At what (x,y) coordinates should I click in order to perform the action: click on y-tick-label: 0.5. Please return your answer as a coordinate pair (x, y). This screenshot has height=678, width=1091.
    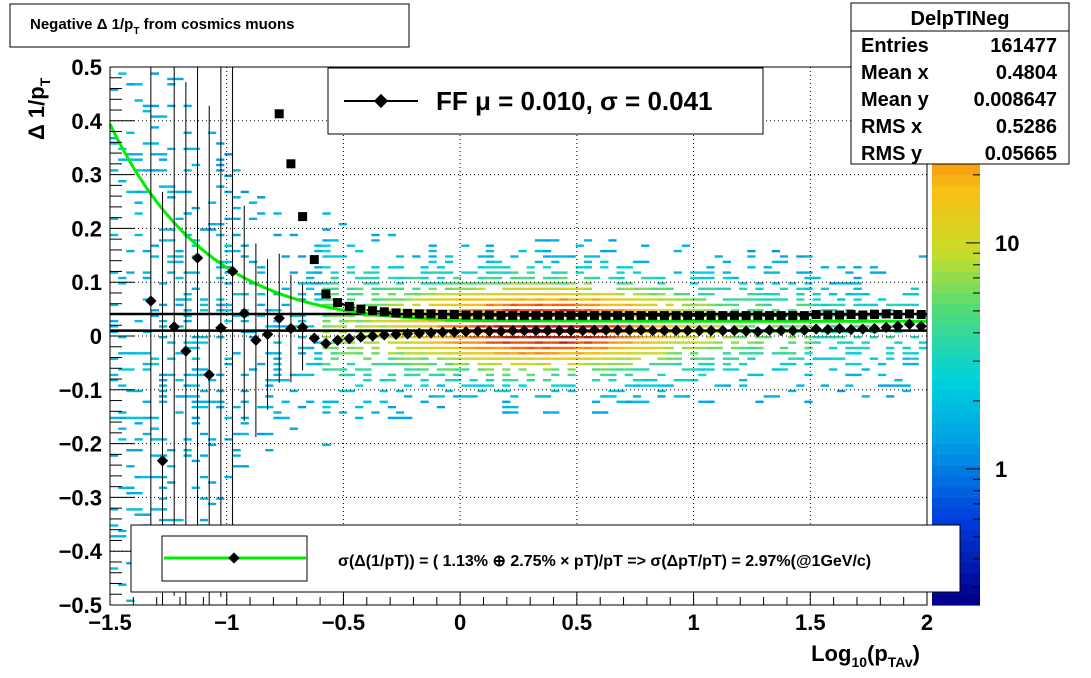
    Looking at the image, I should click on (86, 67).